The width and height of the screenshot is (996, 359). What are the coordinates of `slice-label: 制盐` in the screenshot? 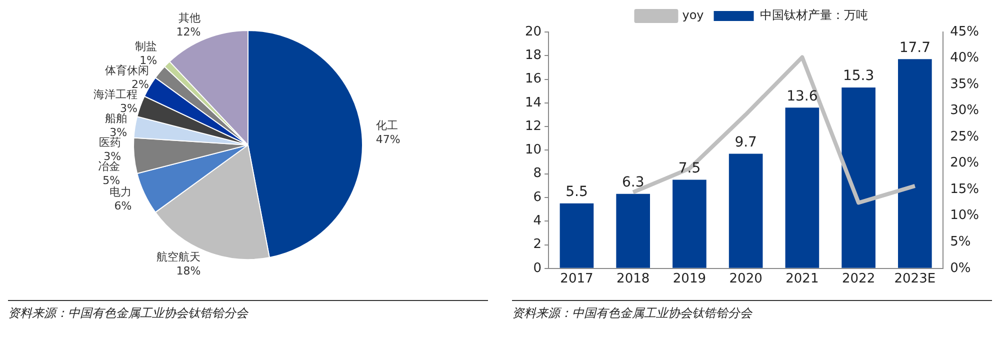 It's located at (146, 46).